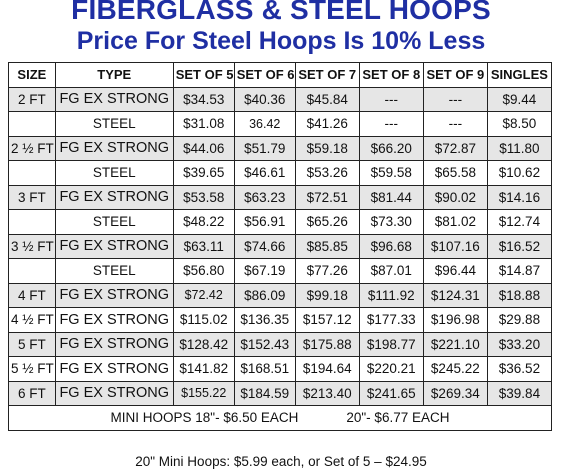 The height and width of the screenshot is (475, 562). I want to click on cell-size: 5 FT, so click(32, 344).